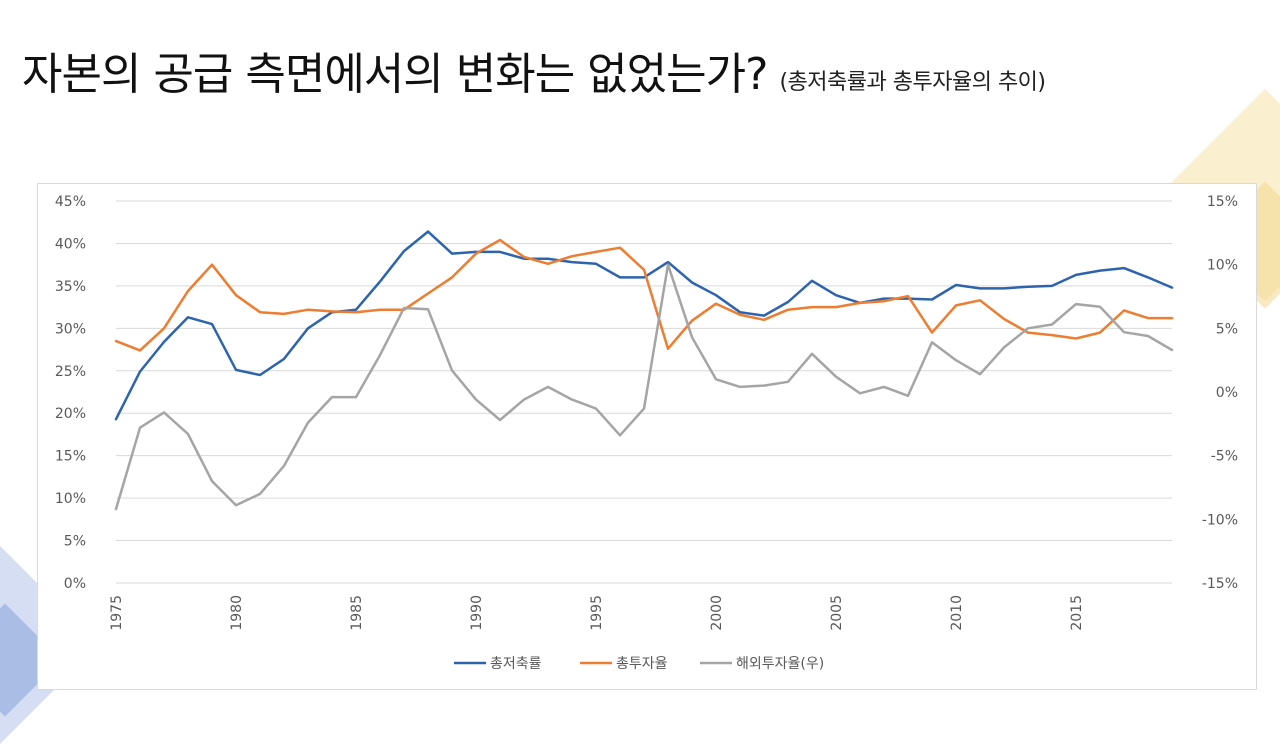 The width and height of the screenshot is (1280, 744). Describe the element at coordinates (1222, 202) in the screenshot. I see `y-right-tick-label: 15%` at that location.